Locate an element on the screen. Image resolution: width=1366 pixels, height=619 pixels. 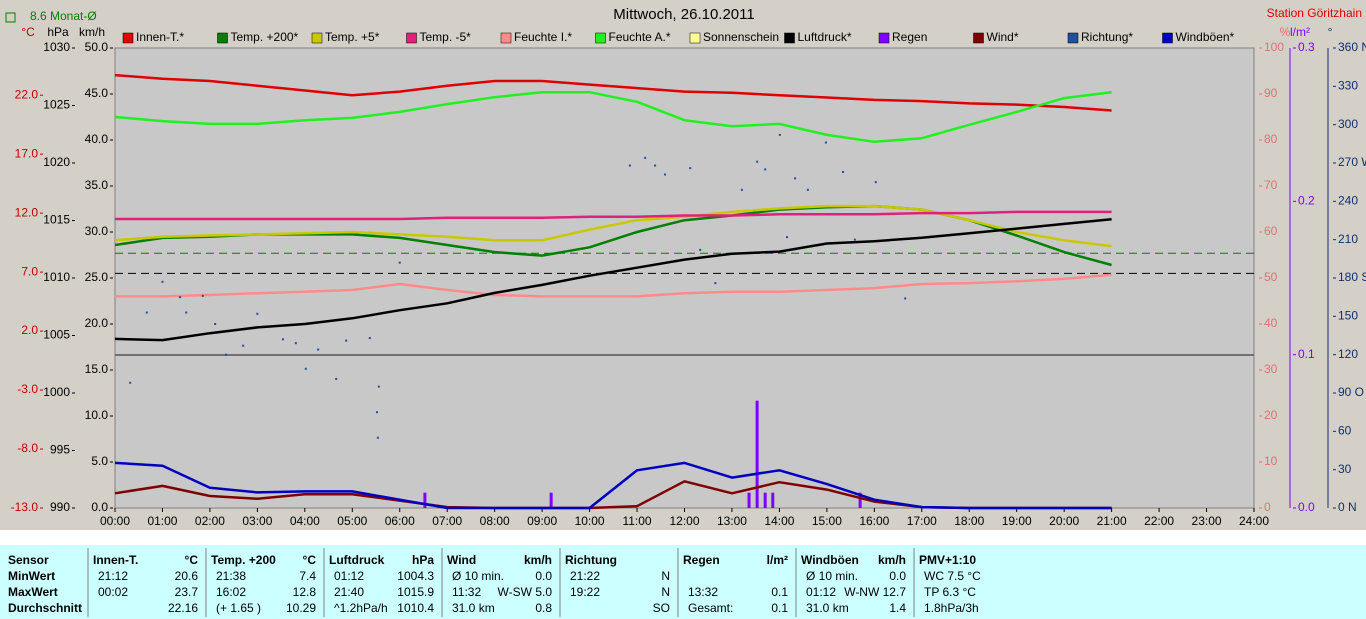
table-cell: 0.8 is located at coordinates (543, 608).